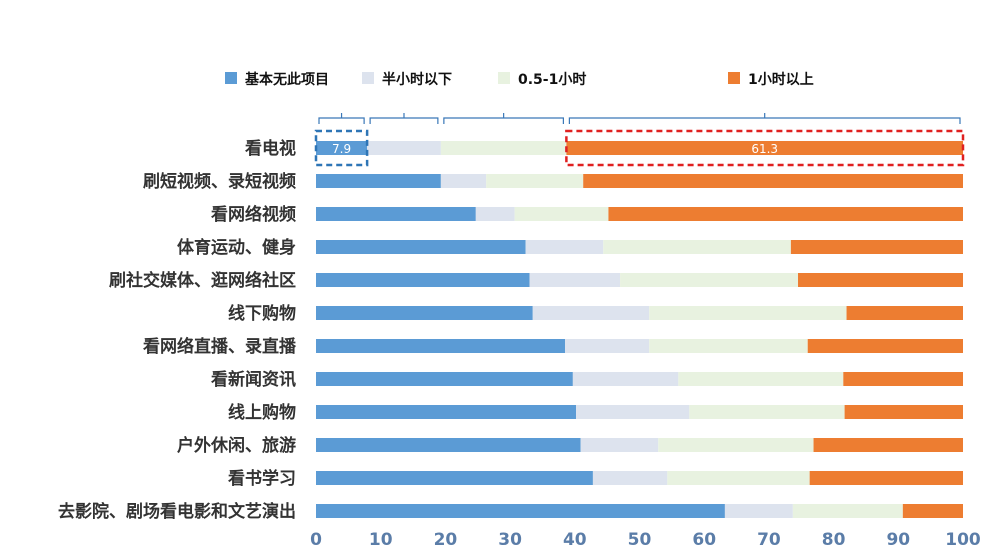 The height and width of the screenshot is (546, 985). What do you see at coordinates (552, 79) in the screenshot?
I see `legend-label: 0.5-1小时` at bounding box center [552, 79].